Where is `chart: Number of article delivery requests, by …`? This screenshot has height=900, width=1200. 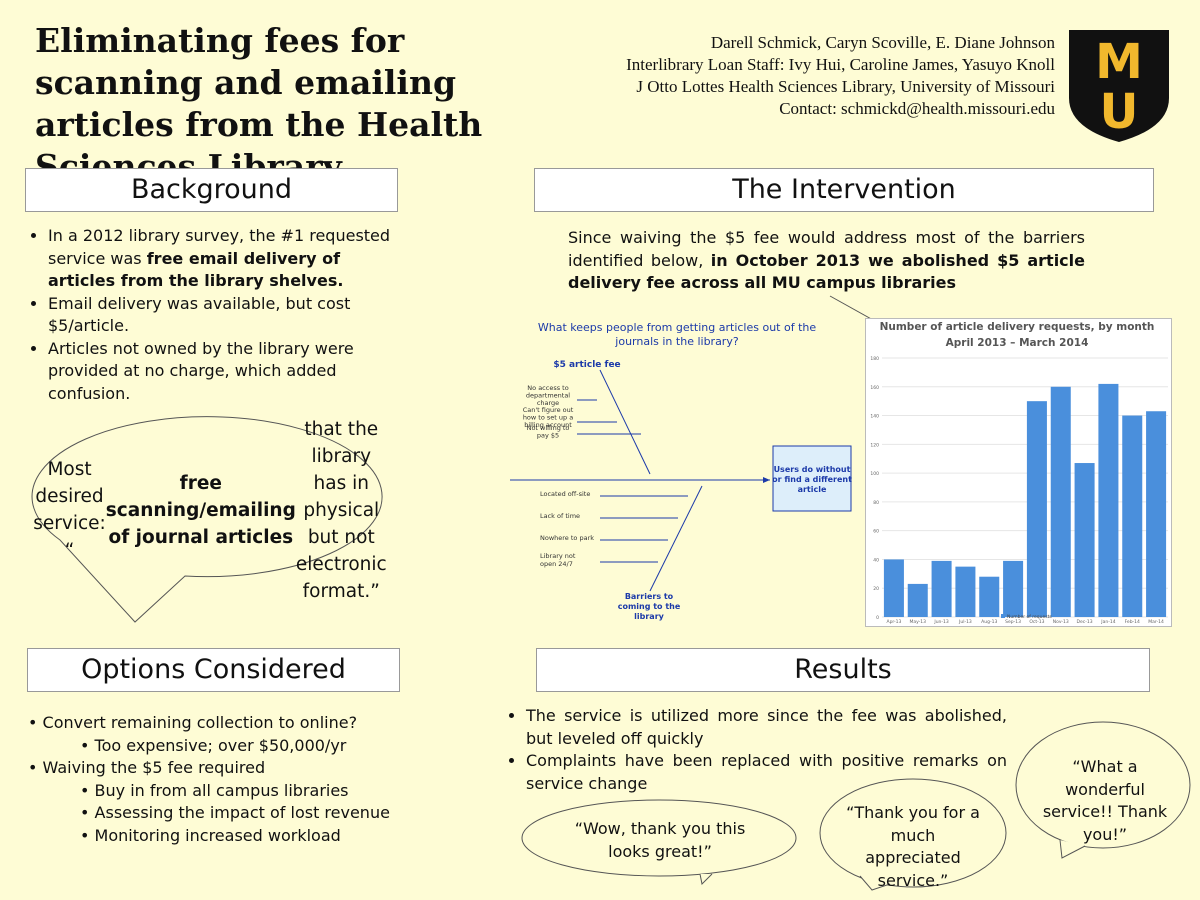
chart: Number of article delivery requests, by … is located at coordinates (1019, 473).